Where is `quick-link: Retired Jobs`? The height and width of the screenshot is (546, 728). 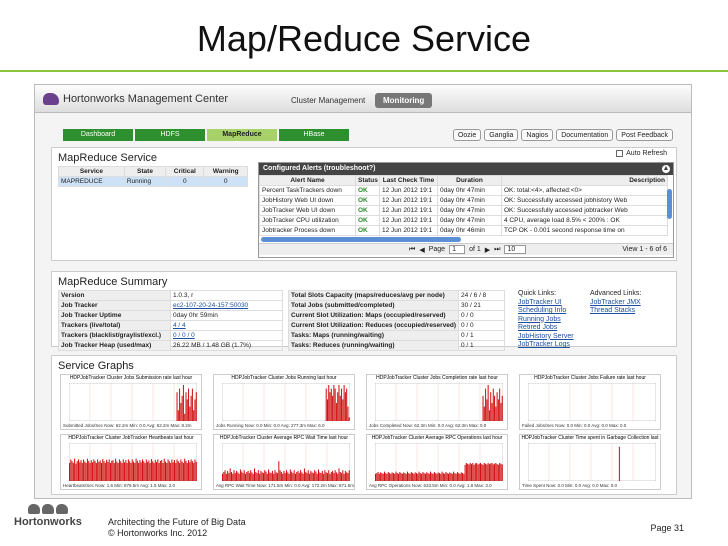
quick-link: Retired Jobs is located at coordinates (538, 327).